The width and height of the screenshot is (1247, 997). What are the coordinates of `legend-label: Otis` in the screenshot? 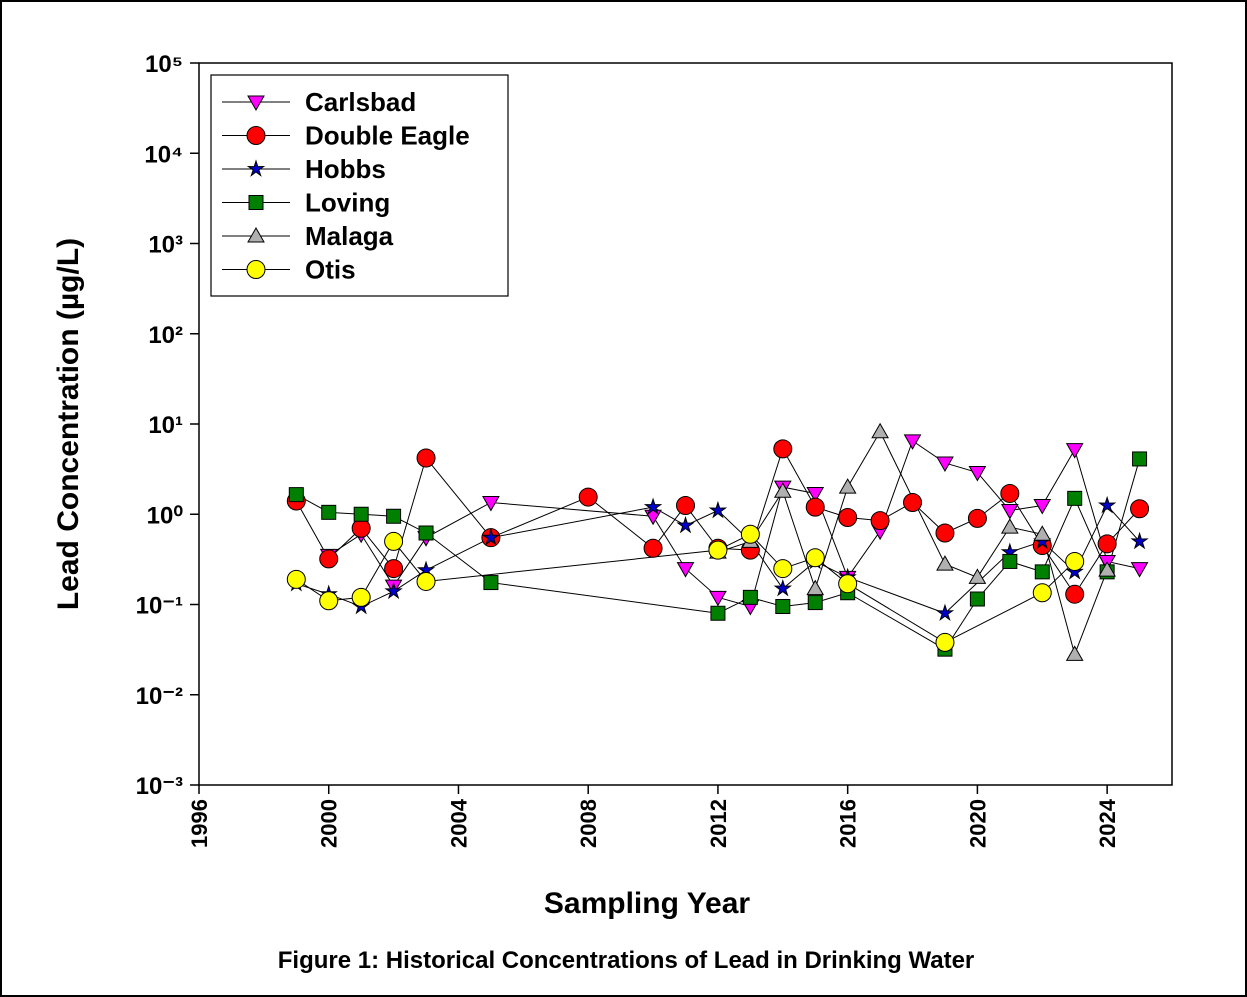 It's located at (330, 270).